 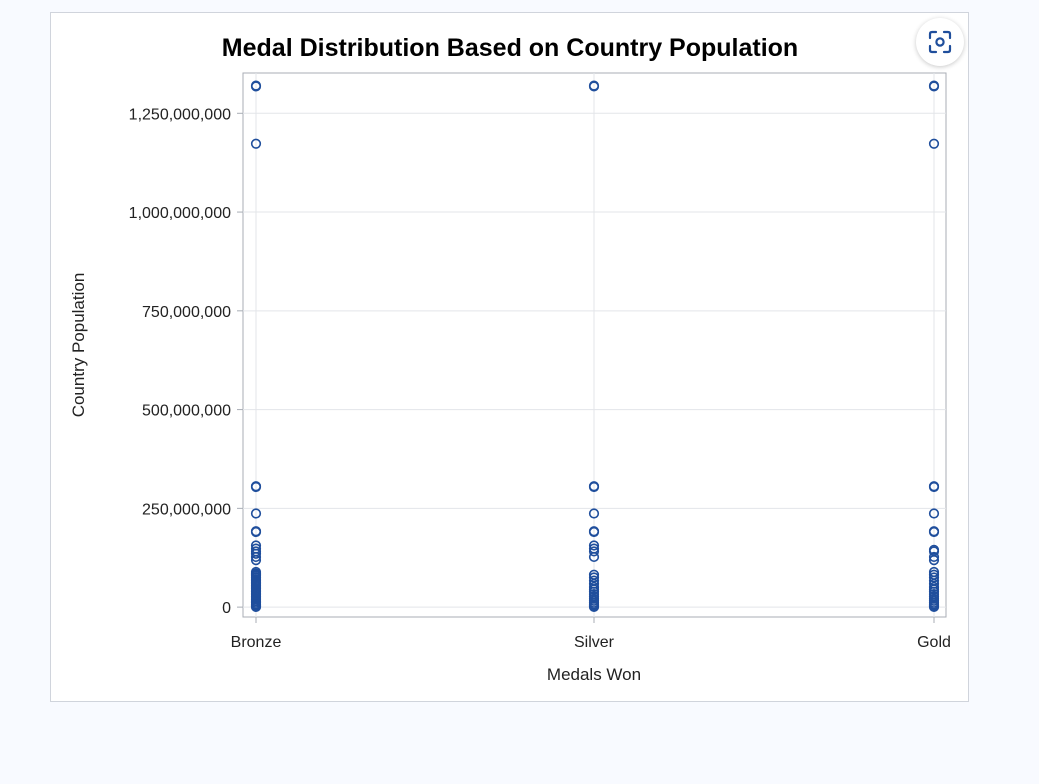 I want to click on focus-frame-icon, so click(x=940, y=42).